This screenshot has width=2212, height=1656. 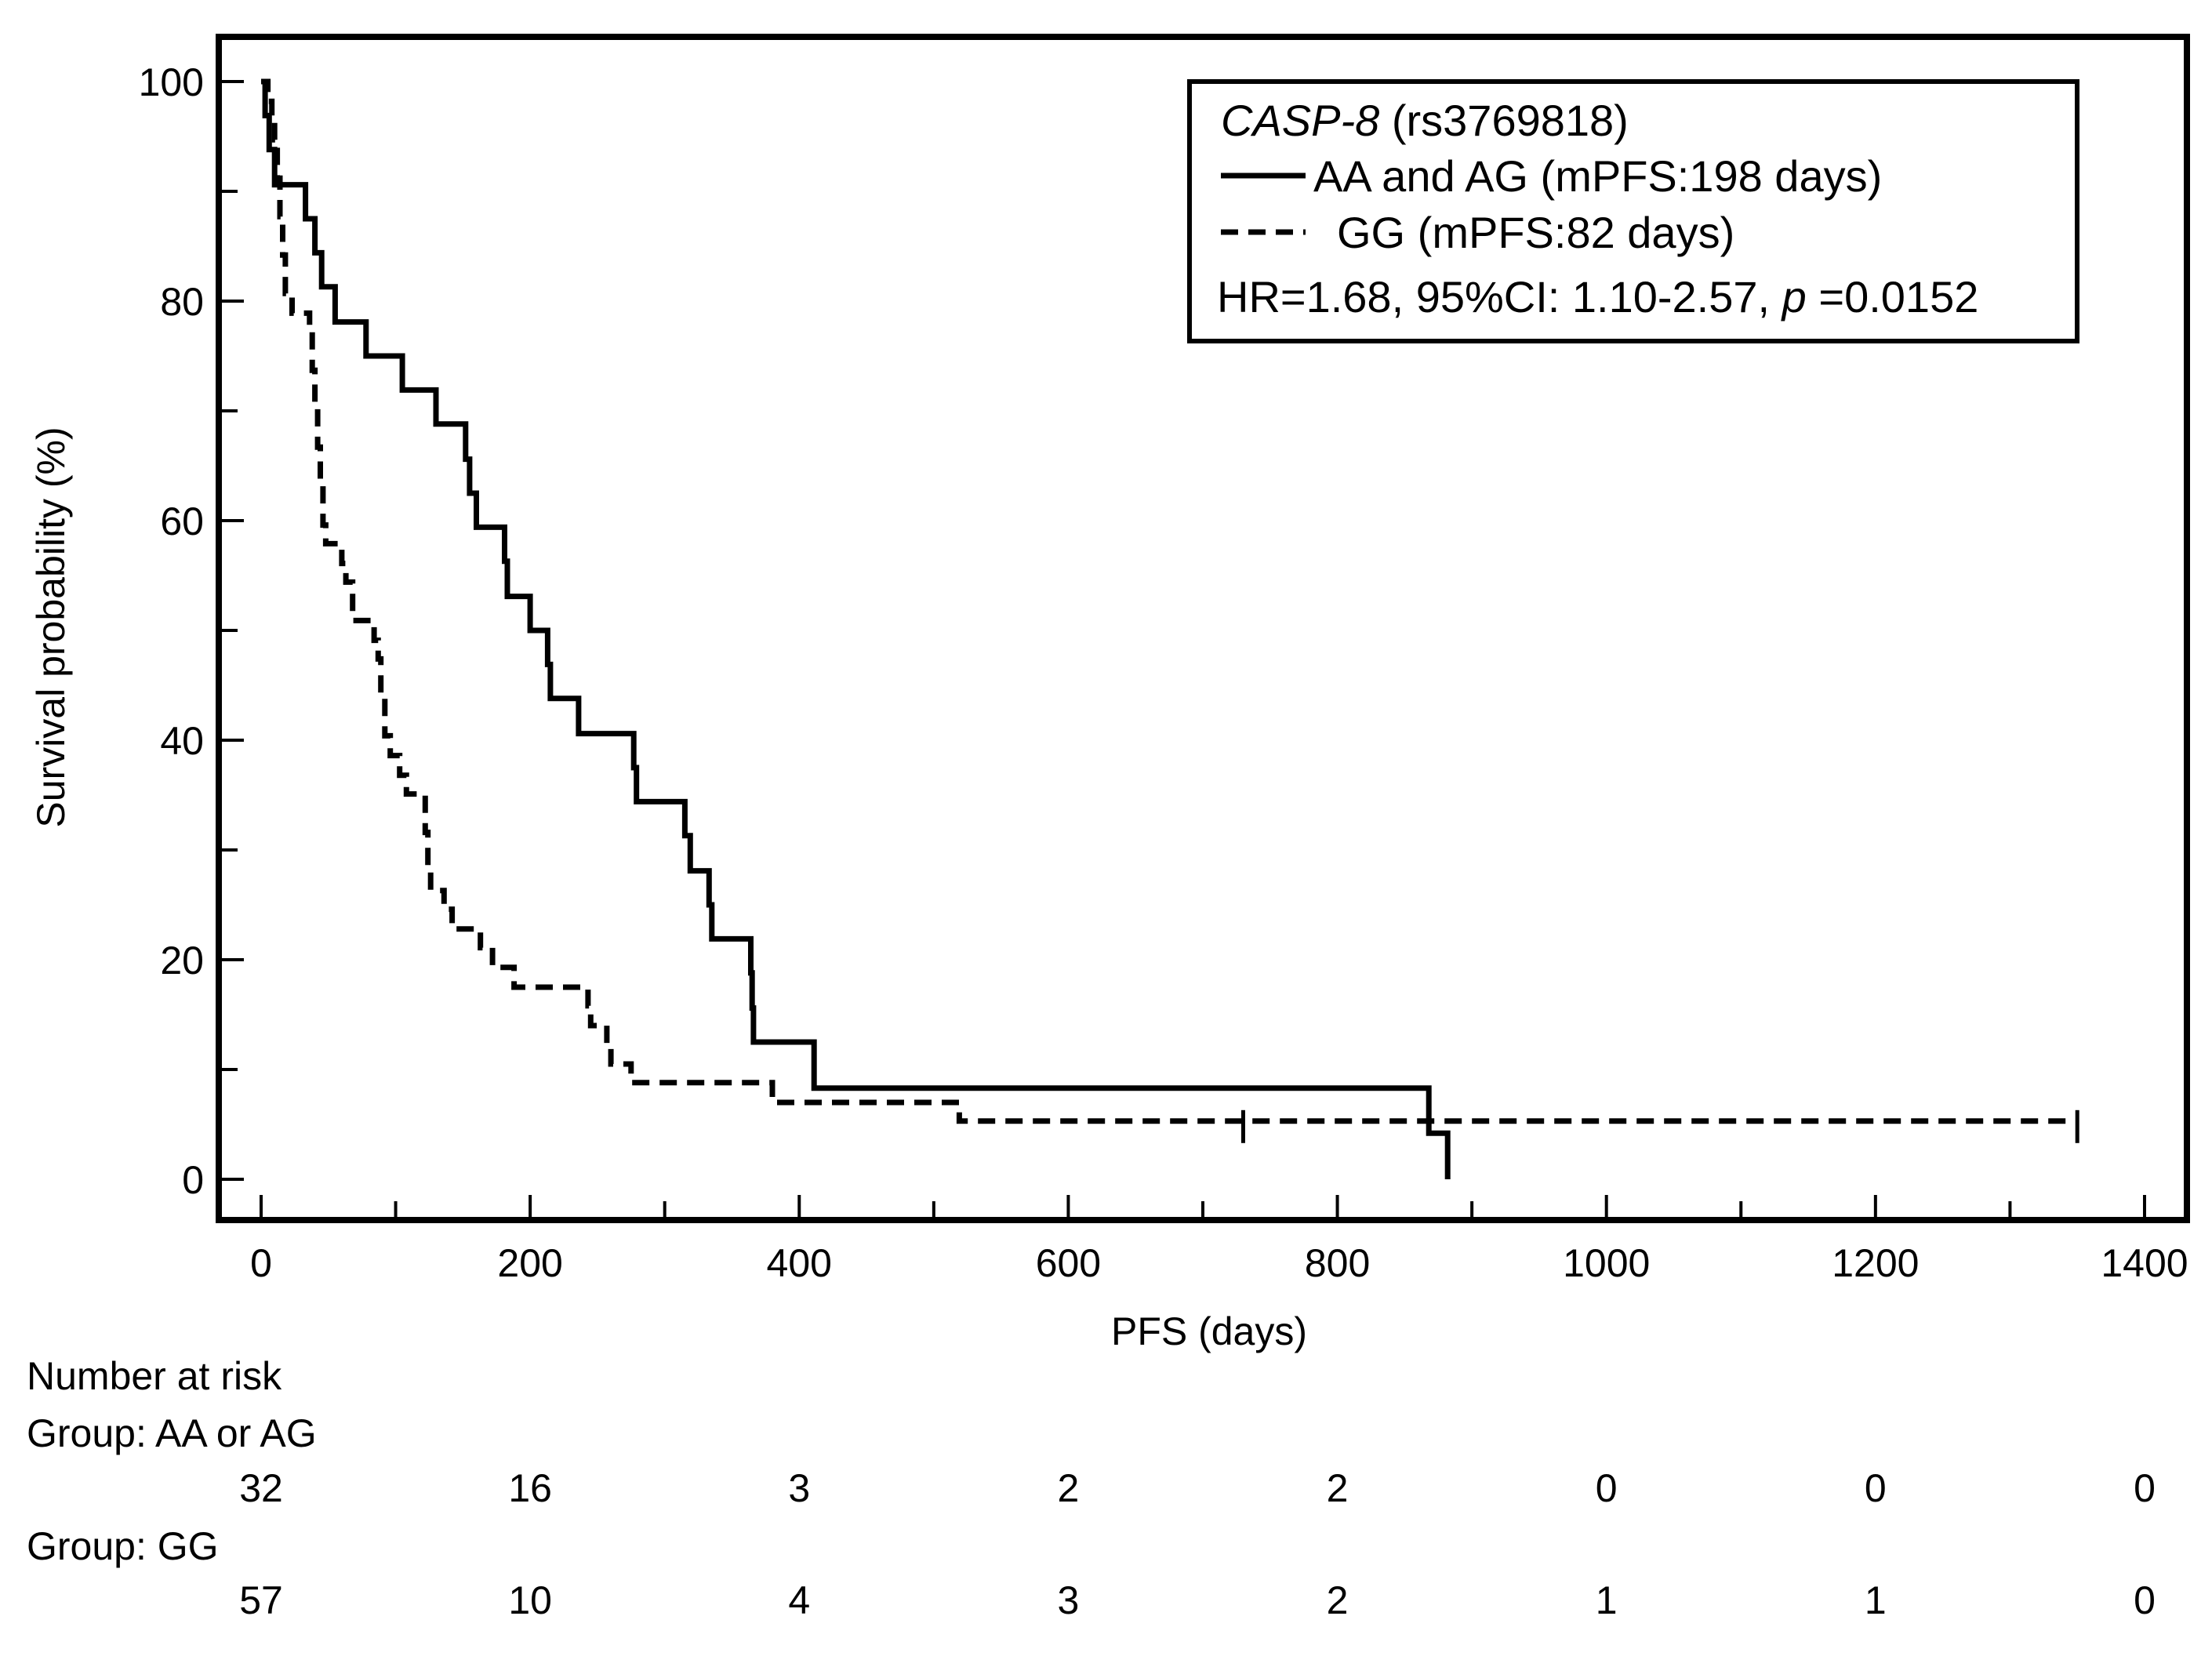 What do you see at coordinates (182, 302) in the screenshot?
I see `y-tick-label: 80` at bounding box center [182, 302].